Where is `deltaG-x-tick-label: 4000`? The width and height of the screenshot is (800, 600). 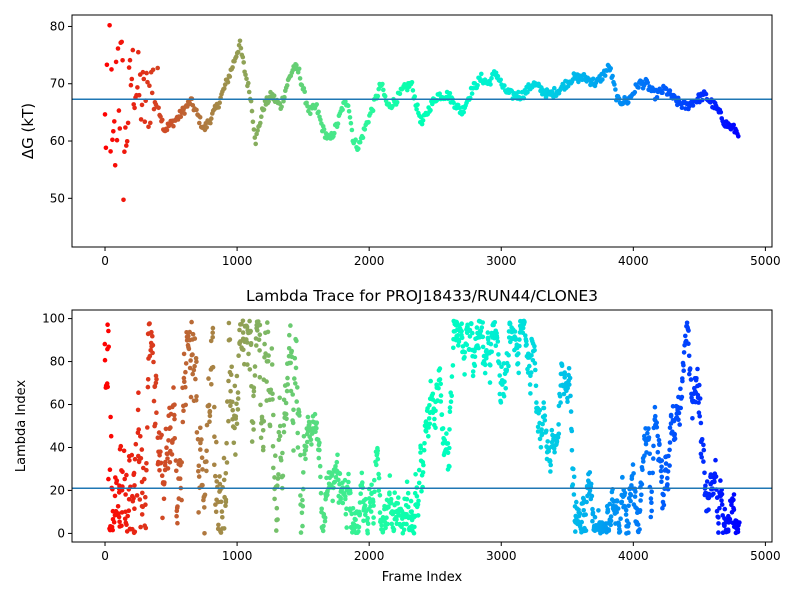 deltaG-x-tick-label: 4000 is located at coordinates (633, 261).